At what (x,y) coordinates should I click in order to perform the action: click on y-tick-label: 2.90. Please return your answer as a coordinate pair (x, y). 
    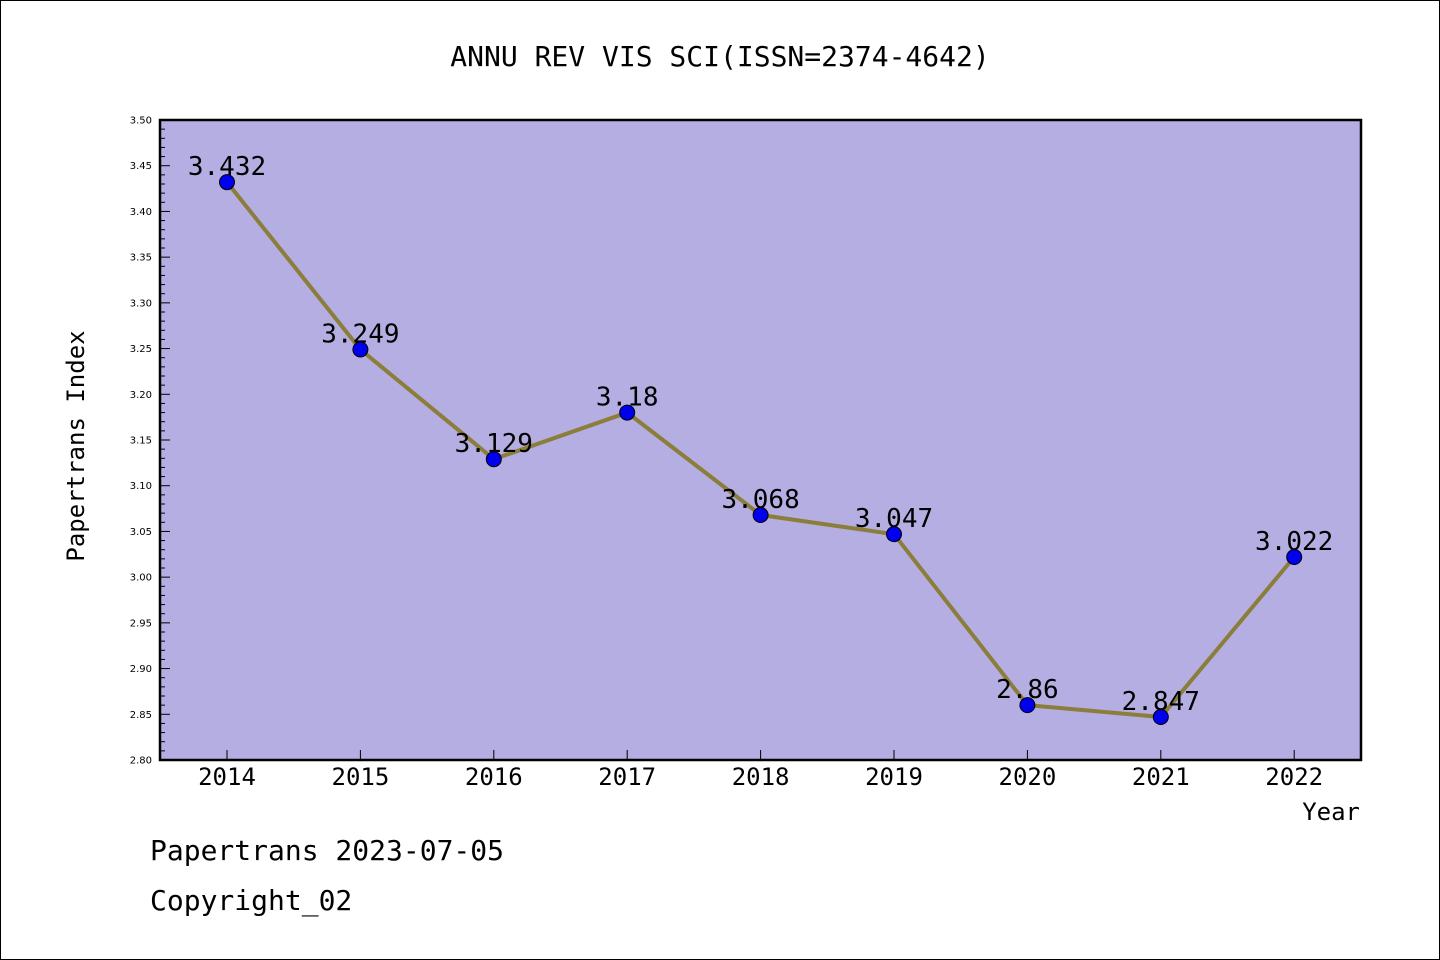
    Looking at the image, I should click on (141, 669).